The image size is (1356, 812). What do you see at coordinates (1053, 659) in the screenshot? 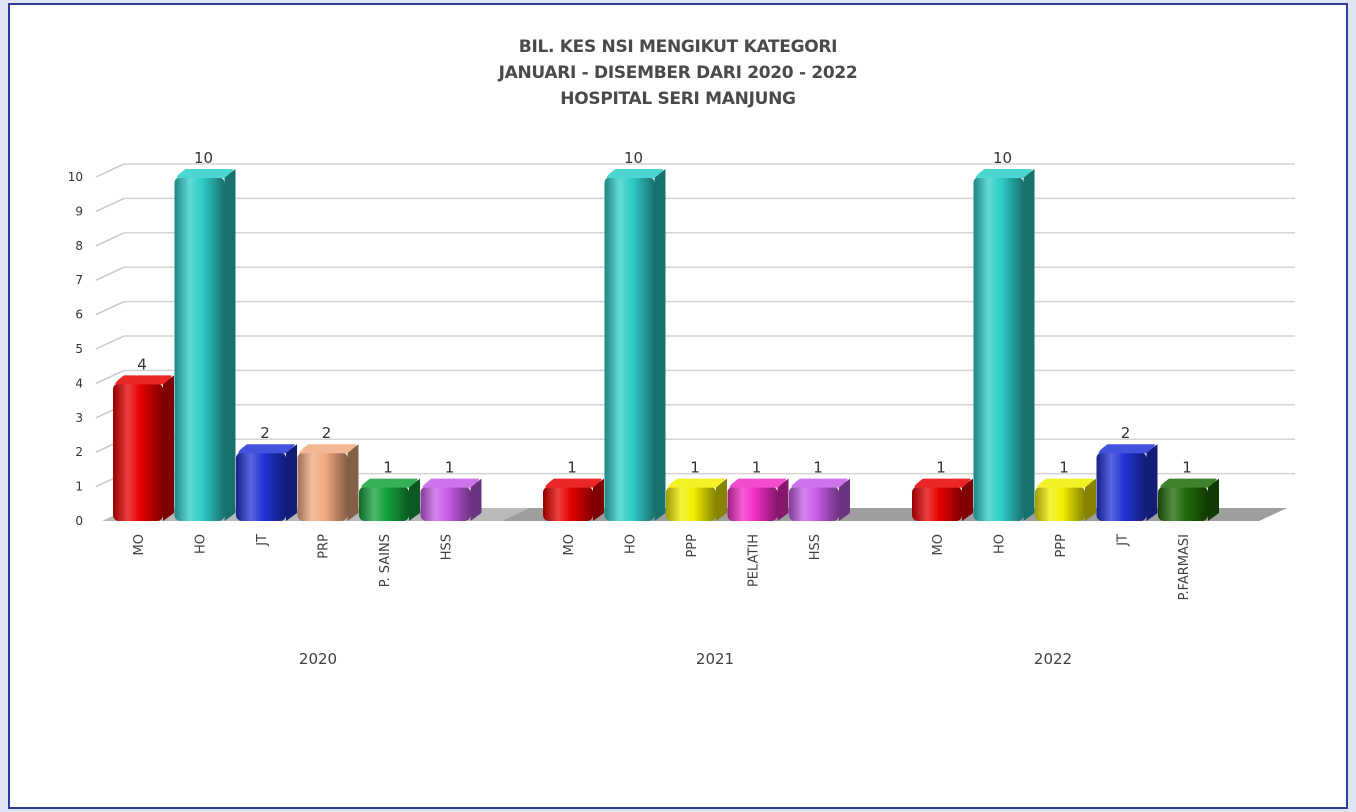
I see `group-label: 2022` at bounding box center [1053, 659].